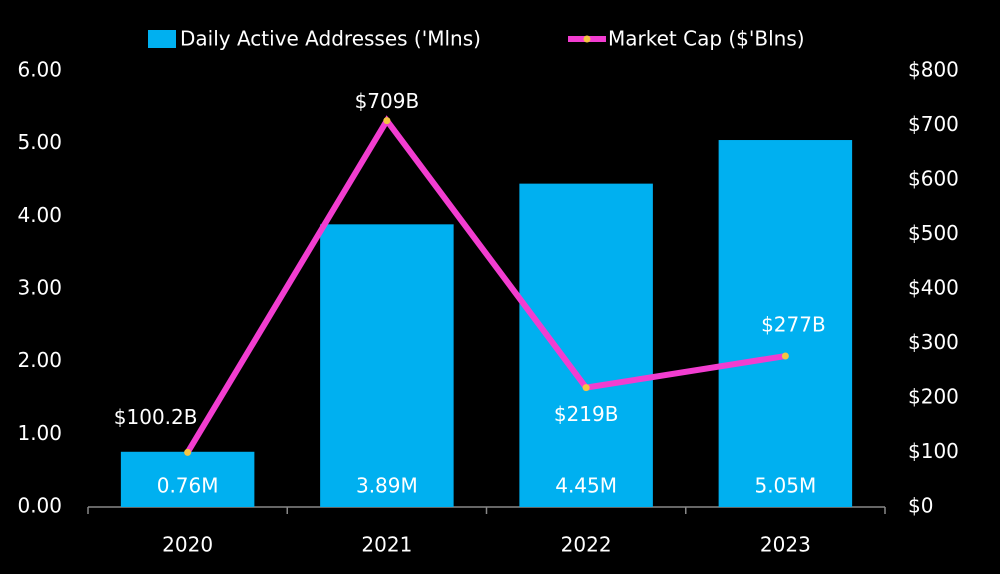  Describe the element at coordinates (39, 70) in the screenshot. I see `y-tick-label: 6.00` at that location.